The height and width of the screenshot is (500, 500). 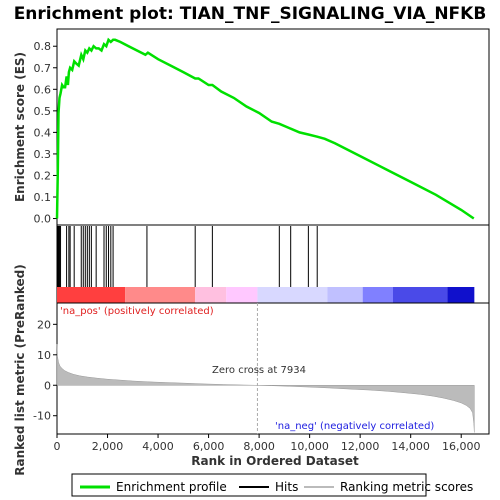 I want to click on rank-x-tick-label: 2,000, so click(x=108, y=446).